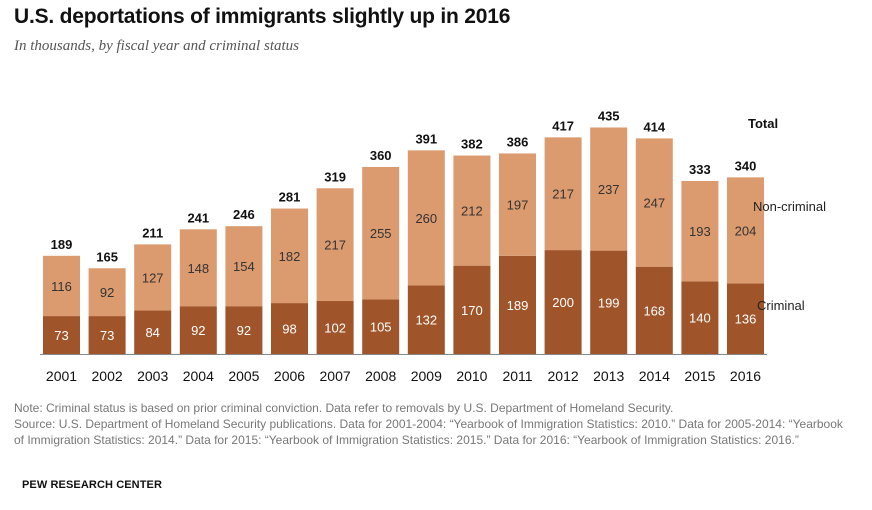 This screenshot has width=872, height=510. What do you see at coordinates (61, 376) in the screenshot?
I see `x-tick-label: 2001` at bounding box center [61, 376].